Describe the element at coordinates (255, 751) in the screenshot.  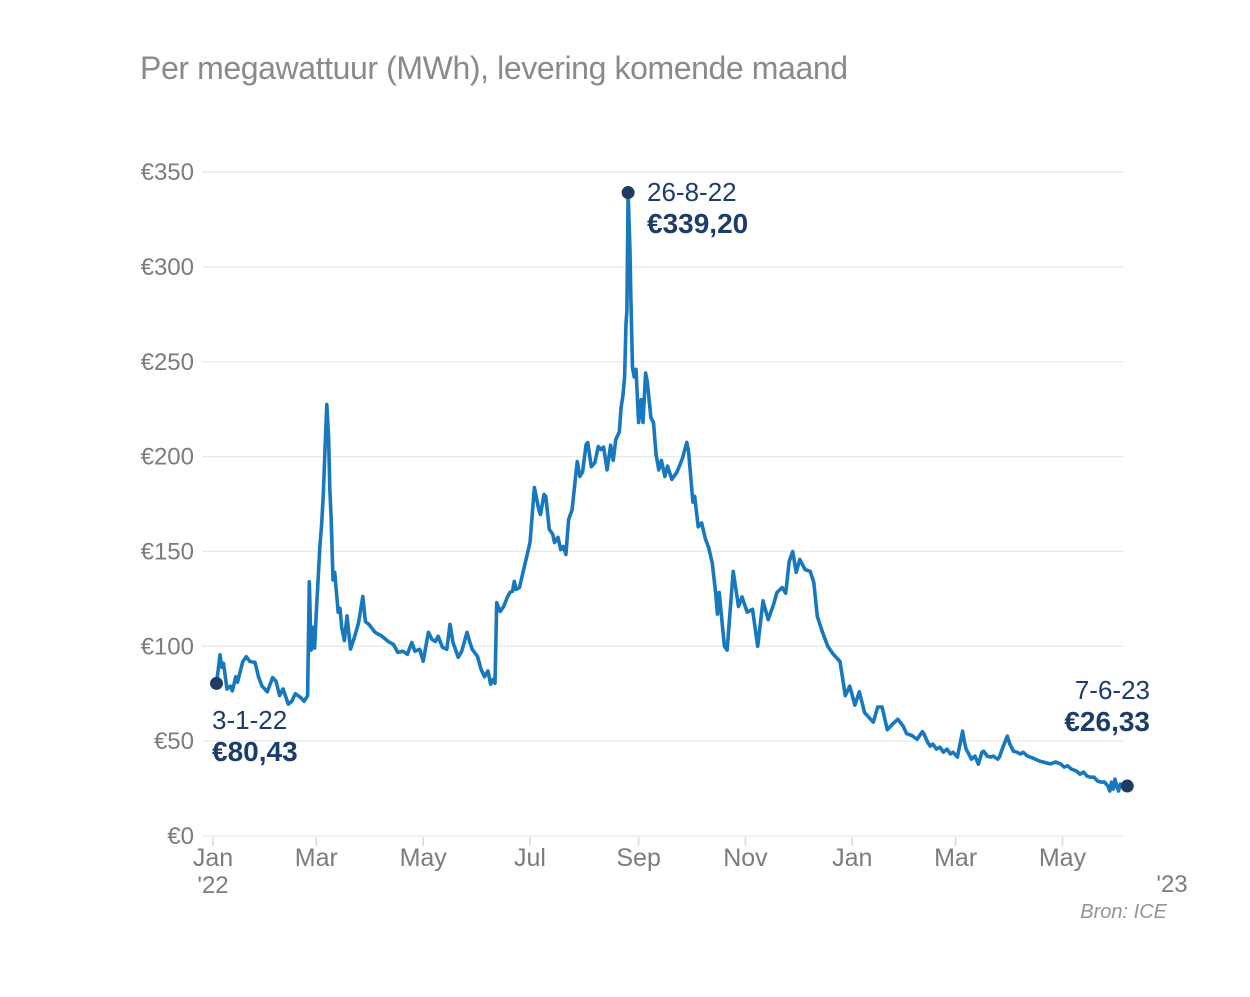
I see `annotation-start-value: €80,43` at that location.